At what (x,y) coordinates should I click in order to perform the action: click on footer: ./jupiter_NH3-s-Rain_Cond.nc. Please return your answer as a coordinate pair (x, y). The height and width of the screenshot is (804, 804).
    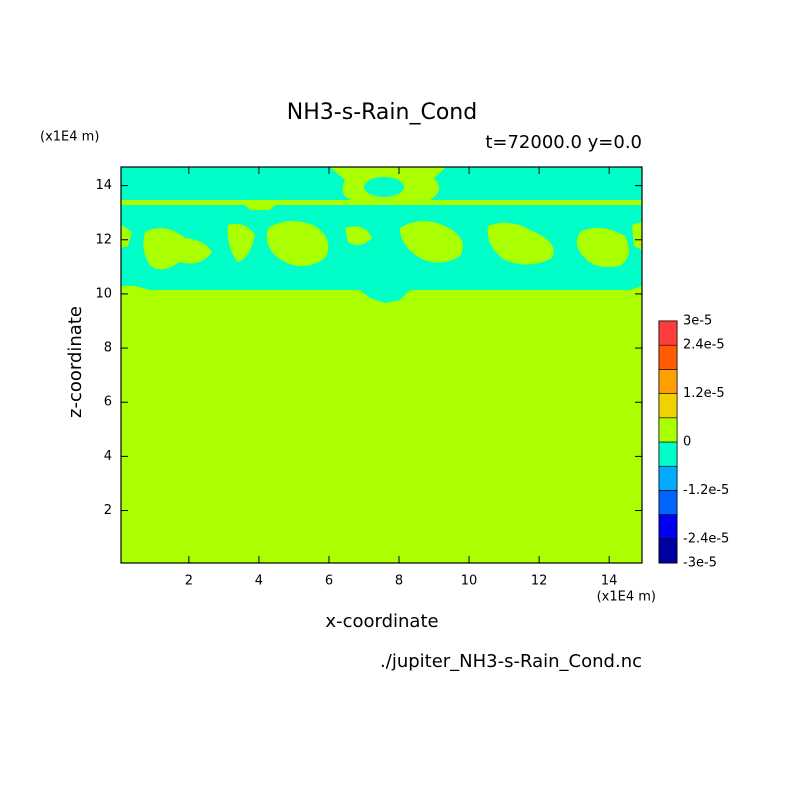
    Looking at the image, I should click on (511, 661).